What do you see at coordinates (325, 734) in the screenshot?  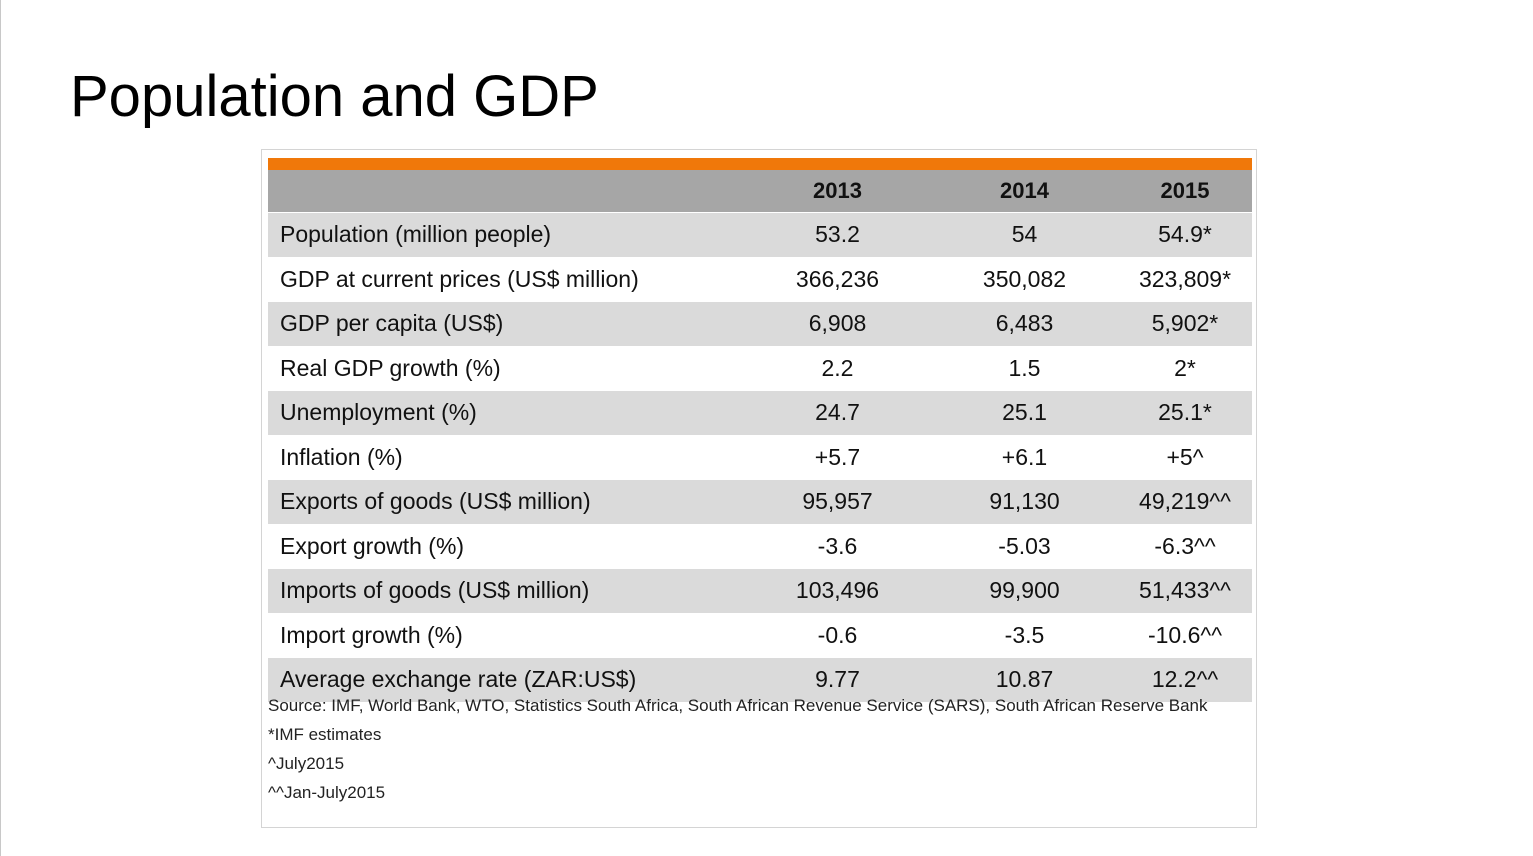 I see `footnote-imf-estimates: *IMF estimates` at bounding box center [325, 734].